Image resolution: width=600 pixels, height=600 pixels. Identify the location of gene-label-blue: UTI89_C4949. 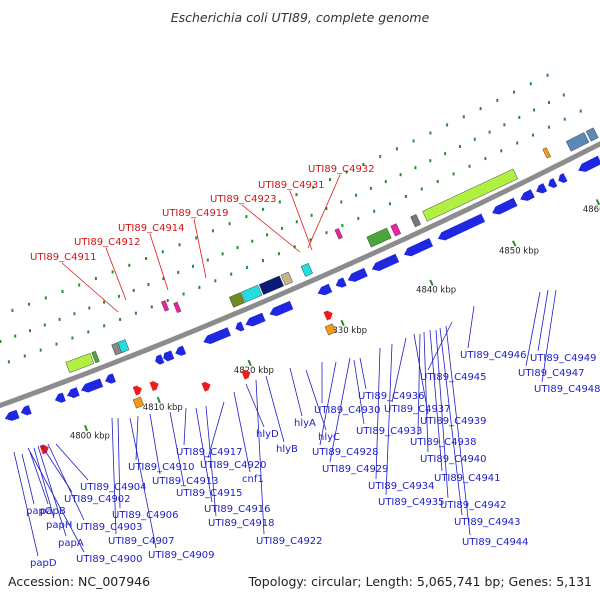
(563, 358).